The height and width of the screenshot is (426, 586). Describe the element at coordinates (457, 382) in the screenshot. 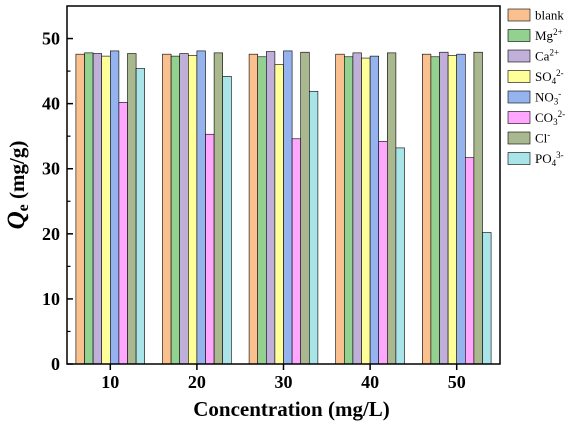

I see `x-tick-label-50: 50` at that location.